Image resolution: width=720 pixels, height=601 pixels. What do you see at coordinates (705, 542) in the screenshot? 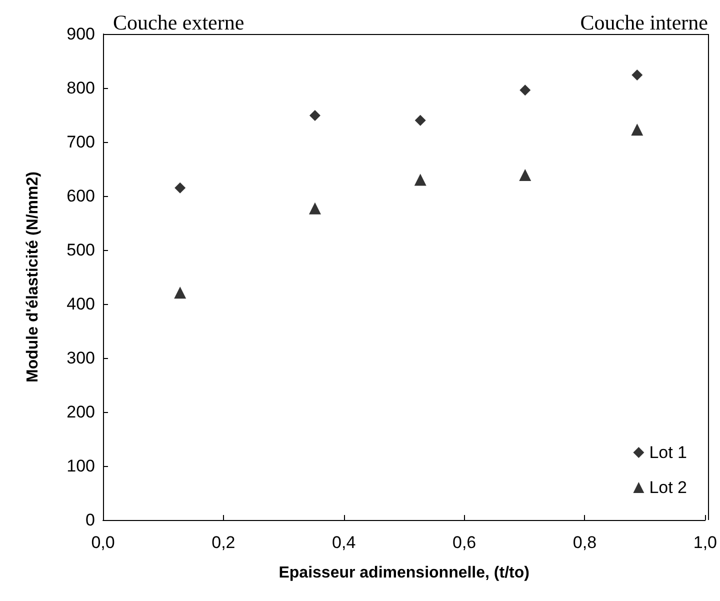
I see `x-tick-label: 1,0` at bounding box center [705, 542].